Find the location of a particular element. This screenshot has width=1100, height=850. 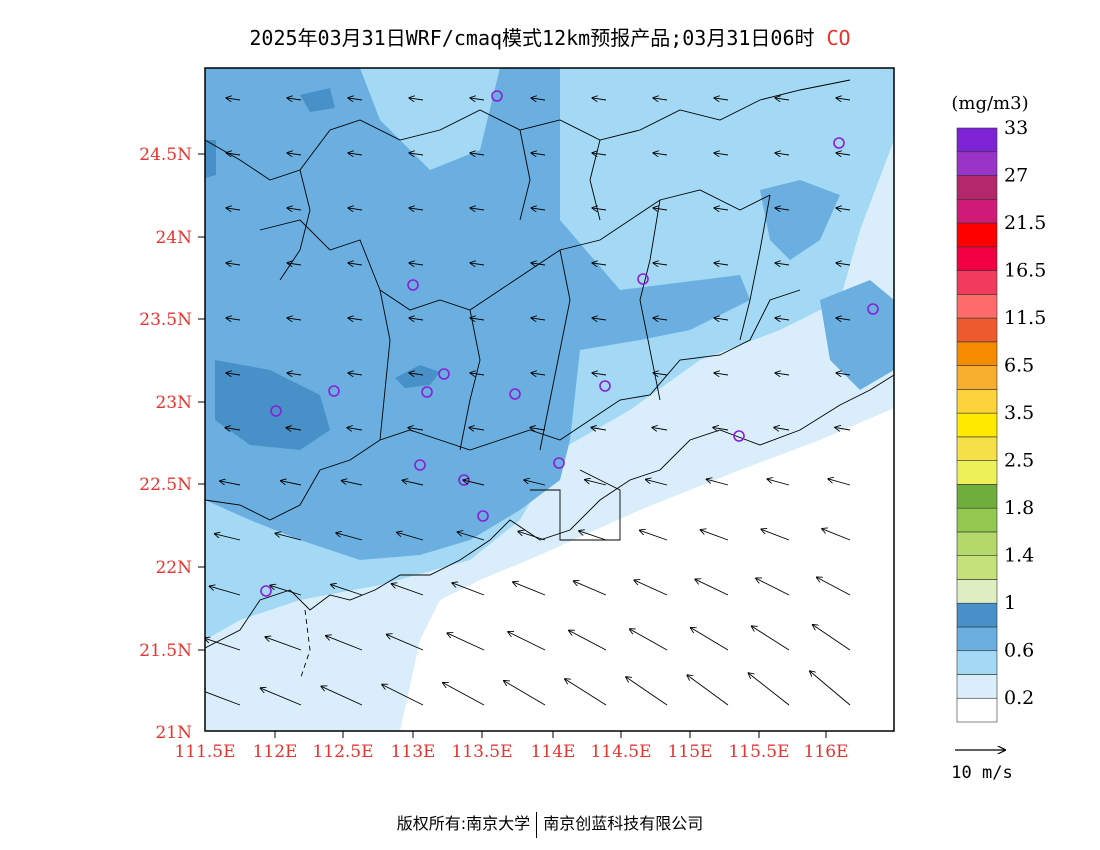

title-main: 2025年03月31日WRF/cmaq模式12km预报产品;03月31日06时 is located at coordinates (532, 38).